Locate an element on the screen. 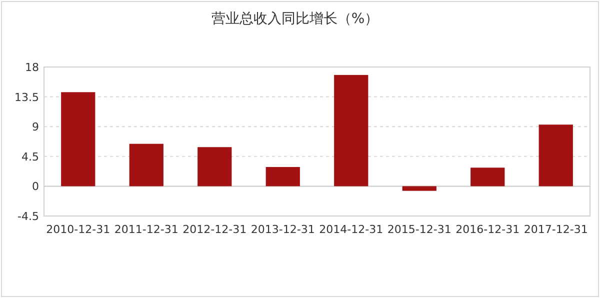  x-tick-label: 2013-12-31 is located at coordinates (282, 229).